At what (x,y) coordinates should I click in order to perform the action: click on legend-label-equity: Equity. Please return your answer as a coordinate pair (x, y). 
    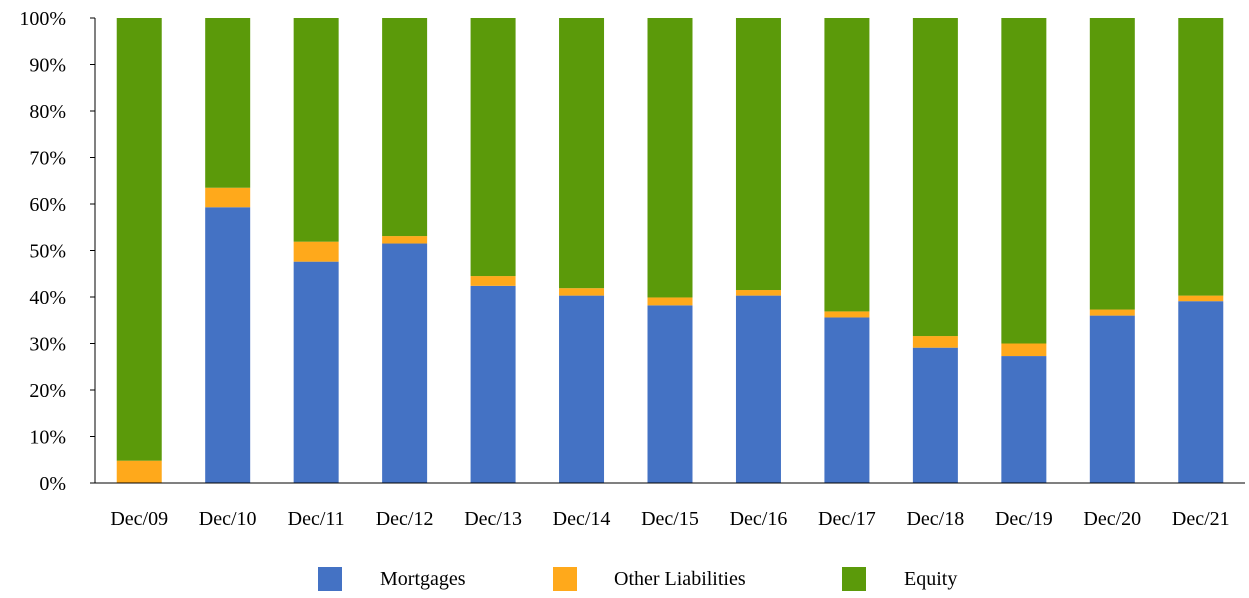
    Looking at the image, I should click on (930, 579).